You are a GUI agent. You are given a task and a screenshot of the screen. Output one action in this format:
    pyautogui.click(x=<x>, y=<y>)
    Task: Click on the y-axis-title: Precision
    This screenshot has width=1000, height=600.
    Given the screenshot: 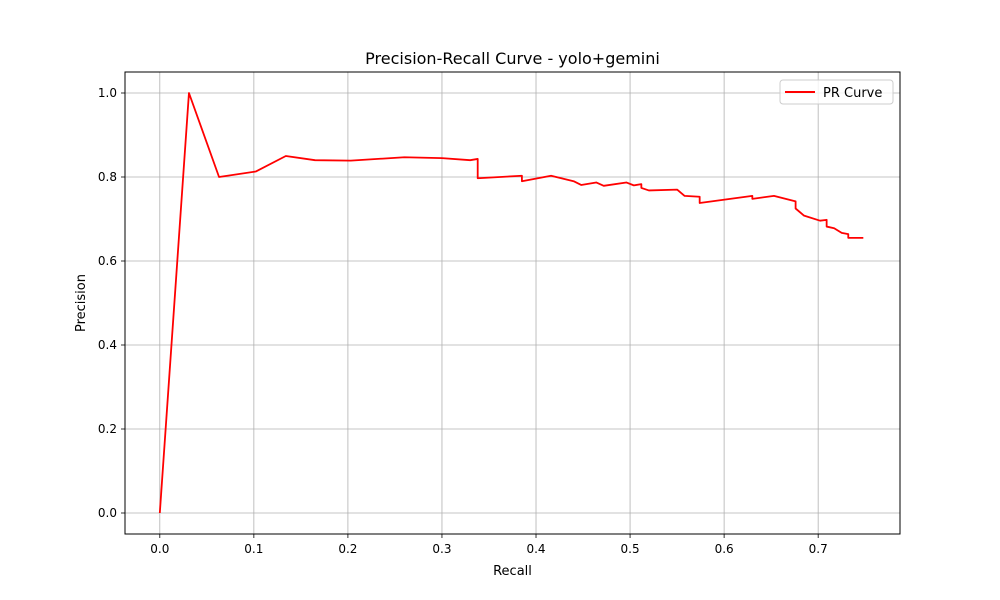 What is the action you would take?
    pyautogui.click(x=81, y=303)
    